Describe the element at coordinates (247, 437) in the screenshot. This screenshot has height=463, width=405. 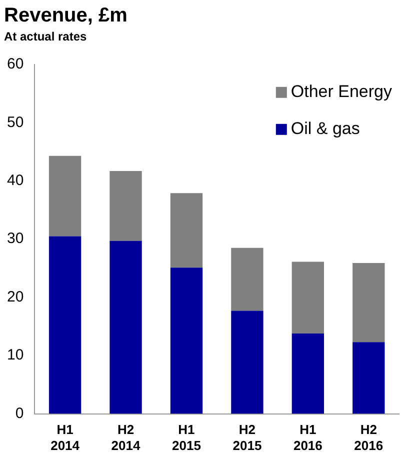
I see `x-tick-label: H2 2015` at that location.